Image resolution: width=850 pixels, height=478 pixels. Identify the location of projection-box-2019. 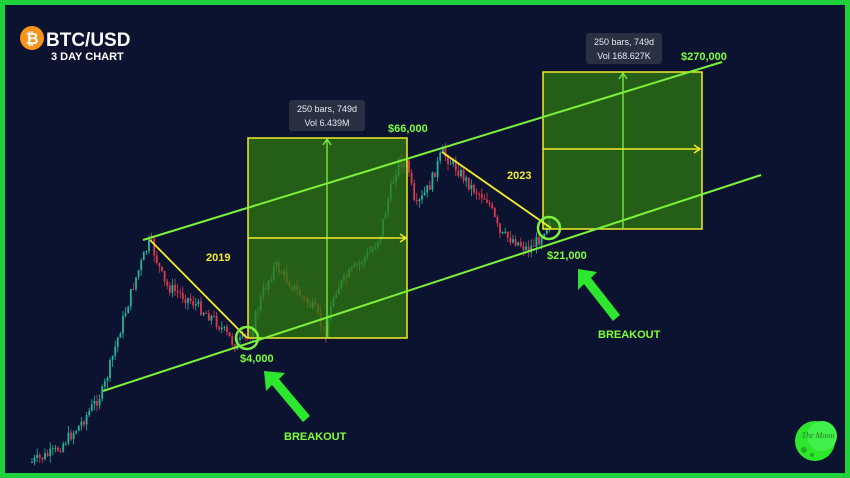
(327, 238).